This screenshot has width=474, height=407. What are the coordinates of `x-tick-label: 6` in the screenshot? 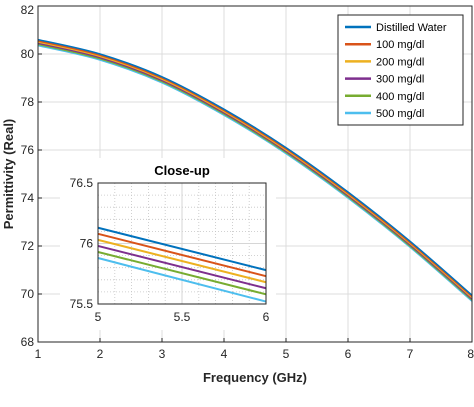 It's located at (348, 354).